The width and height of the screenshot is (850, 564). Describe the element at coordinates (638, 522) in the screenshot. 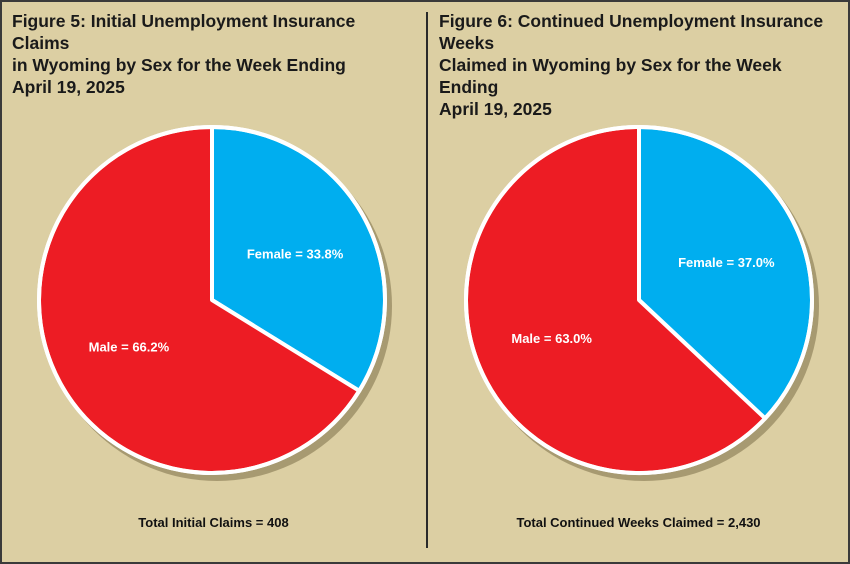

I see `figure-6-total: Total Continued Weeks Claimed = 2,430` at that location.